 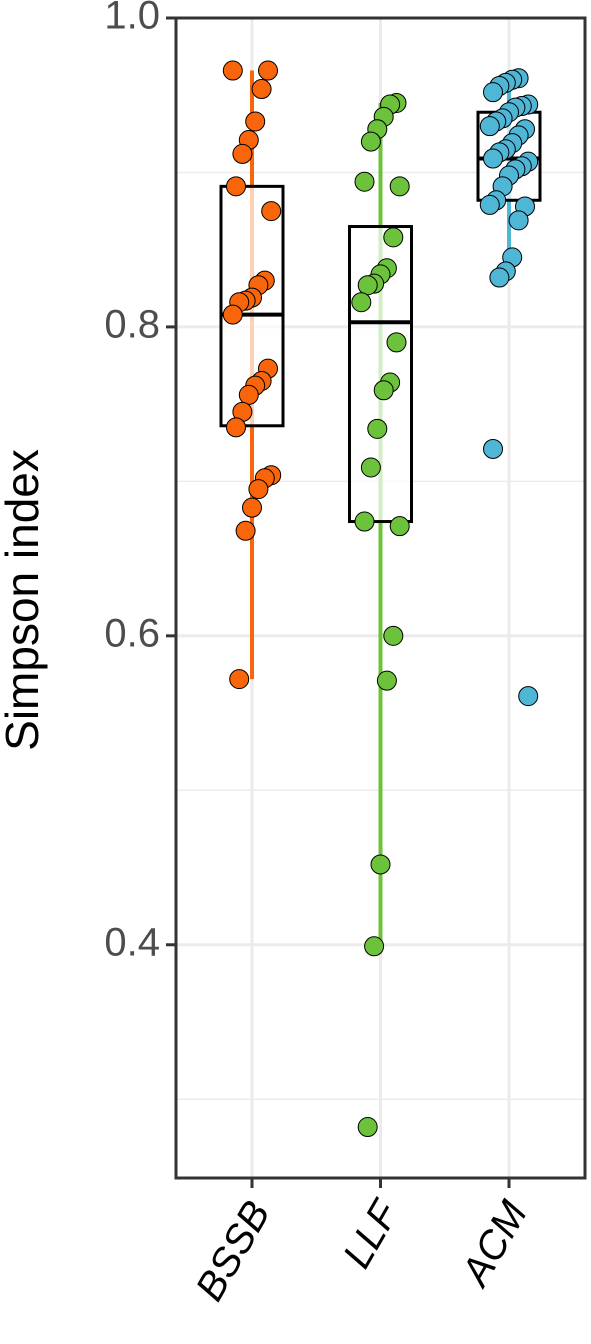 What do you see at coordinates (372, 1234) in the screenshot?
I see `x-tick-label: LLF` at bounding box center [372, 1234].